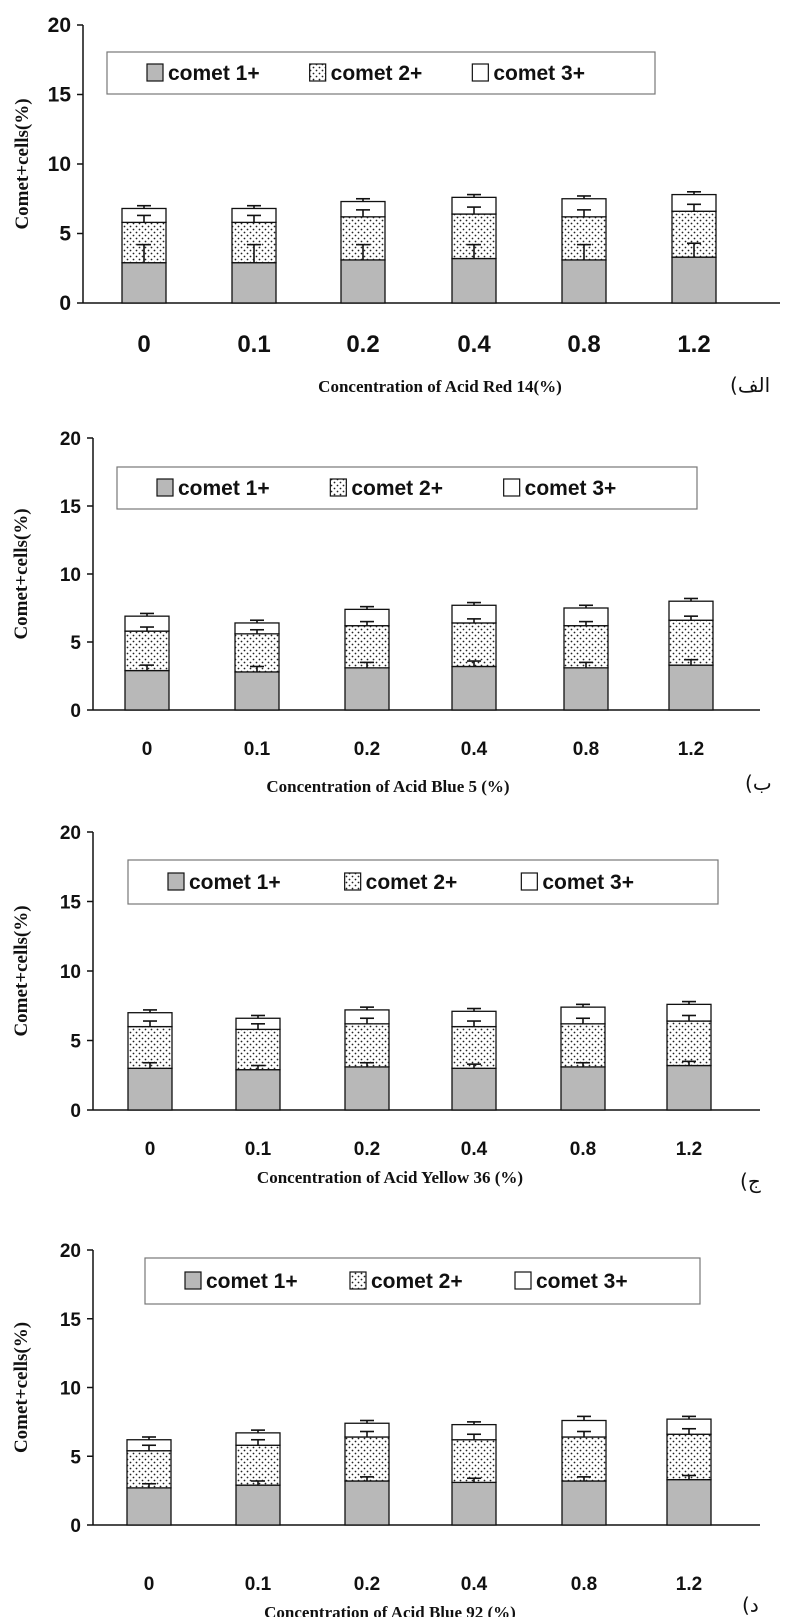 Image resolution: width=800 pixels, height=1617 pixels. What do you see at coordinates (224, 488) in the screenshot?
I see `legend-label-1: comet 1+` at bounding box center [224, 488].